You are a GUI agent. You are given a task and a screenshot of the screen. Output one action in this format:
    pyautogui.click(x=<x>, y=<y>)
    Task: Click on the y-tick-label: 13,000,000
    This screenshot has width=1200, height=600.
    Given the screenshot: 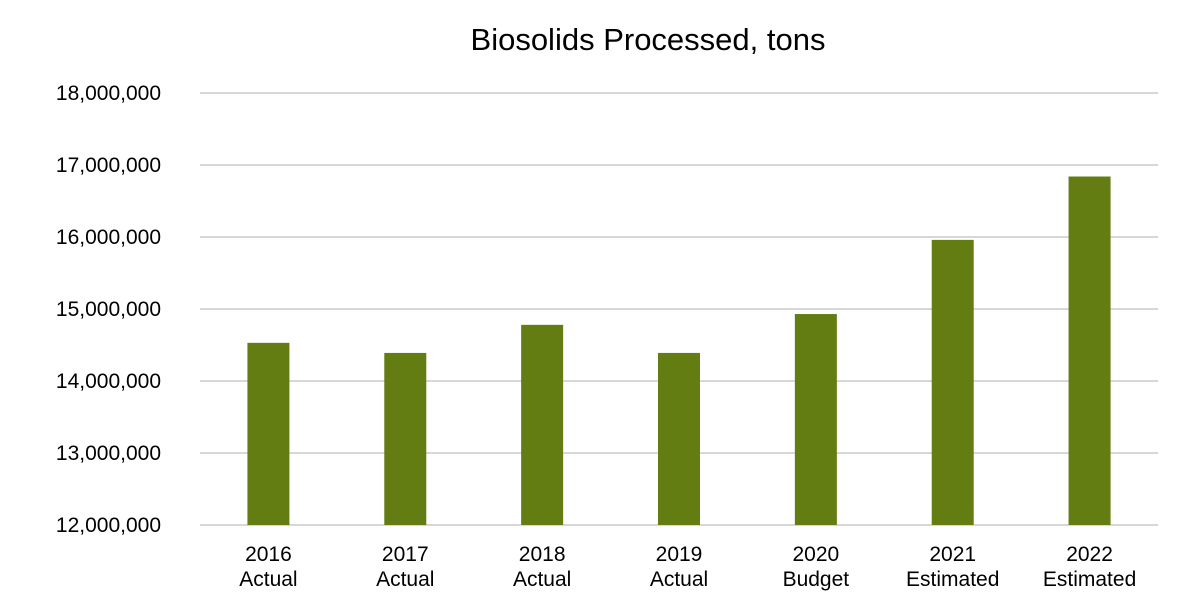 What is the action you would take?
    pyautogui.click(x=108, y=453)
    